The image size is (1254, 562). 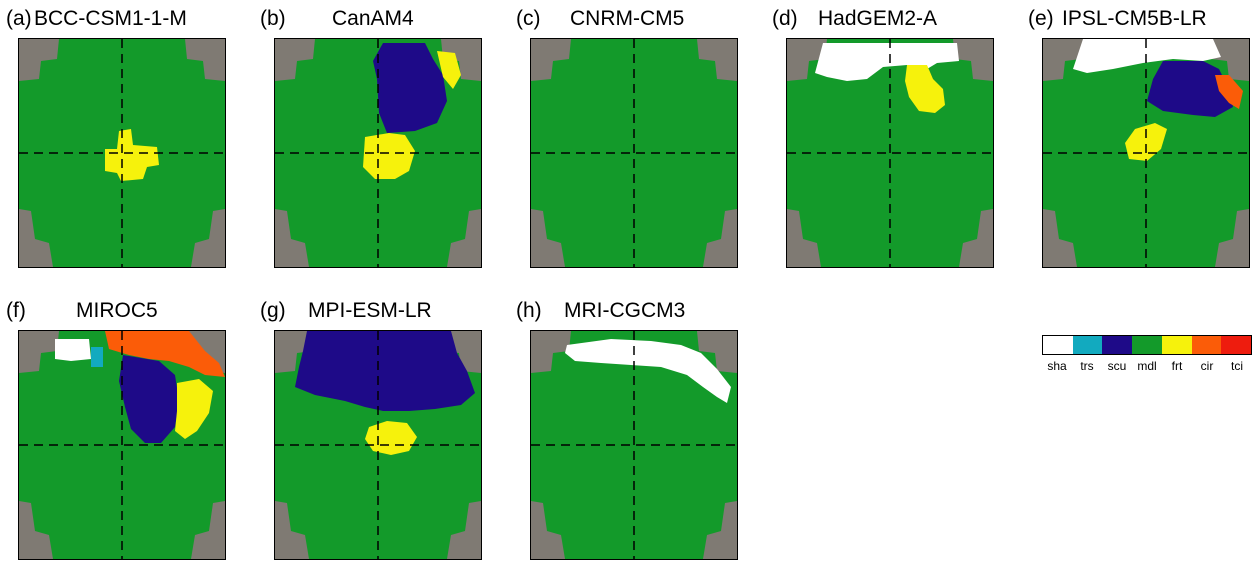 I want to click on panel-title: MPI-ESM-LR, so click(x=370, y=310).